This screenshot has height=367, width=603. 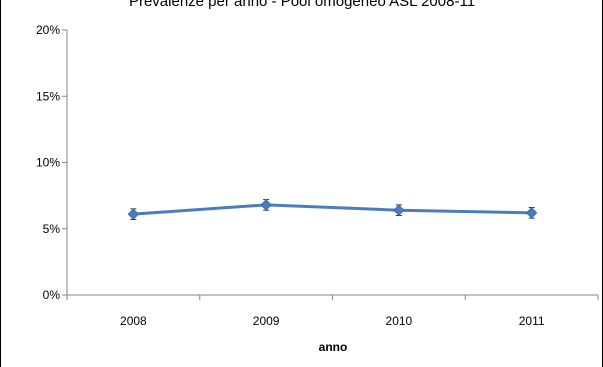 What do you see at coordinates (52, 229) in the screenshot?
I see `y-tick-label: 5%` at bounding box center [52, 229].